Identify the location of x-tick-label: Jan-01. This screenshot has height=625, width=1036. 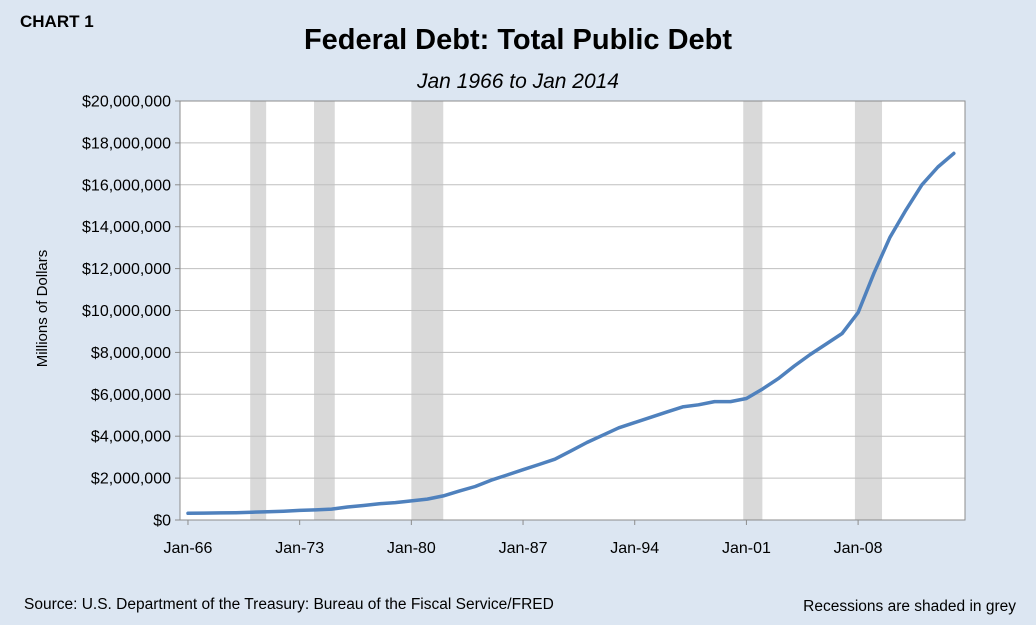
(746, 548).